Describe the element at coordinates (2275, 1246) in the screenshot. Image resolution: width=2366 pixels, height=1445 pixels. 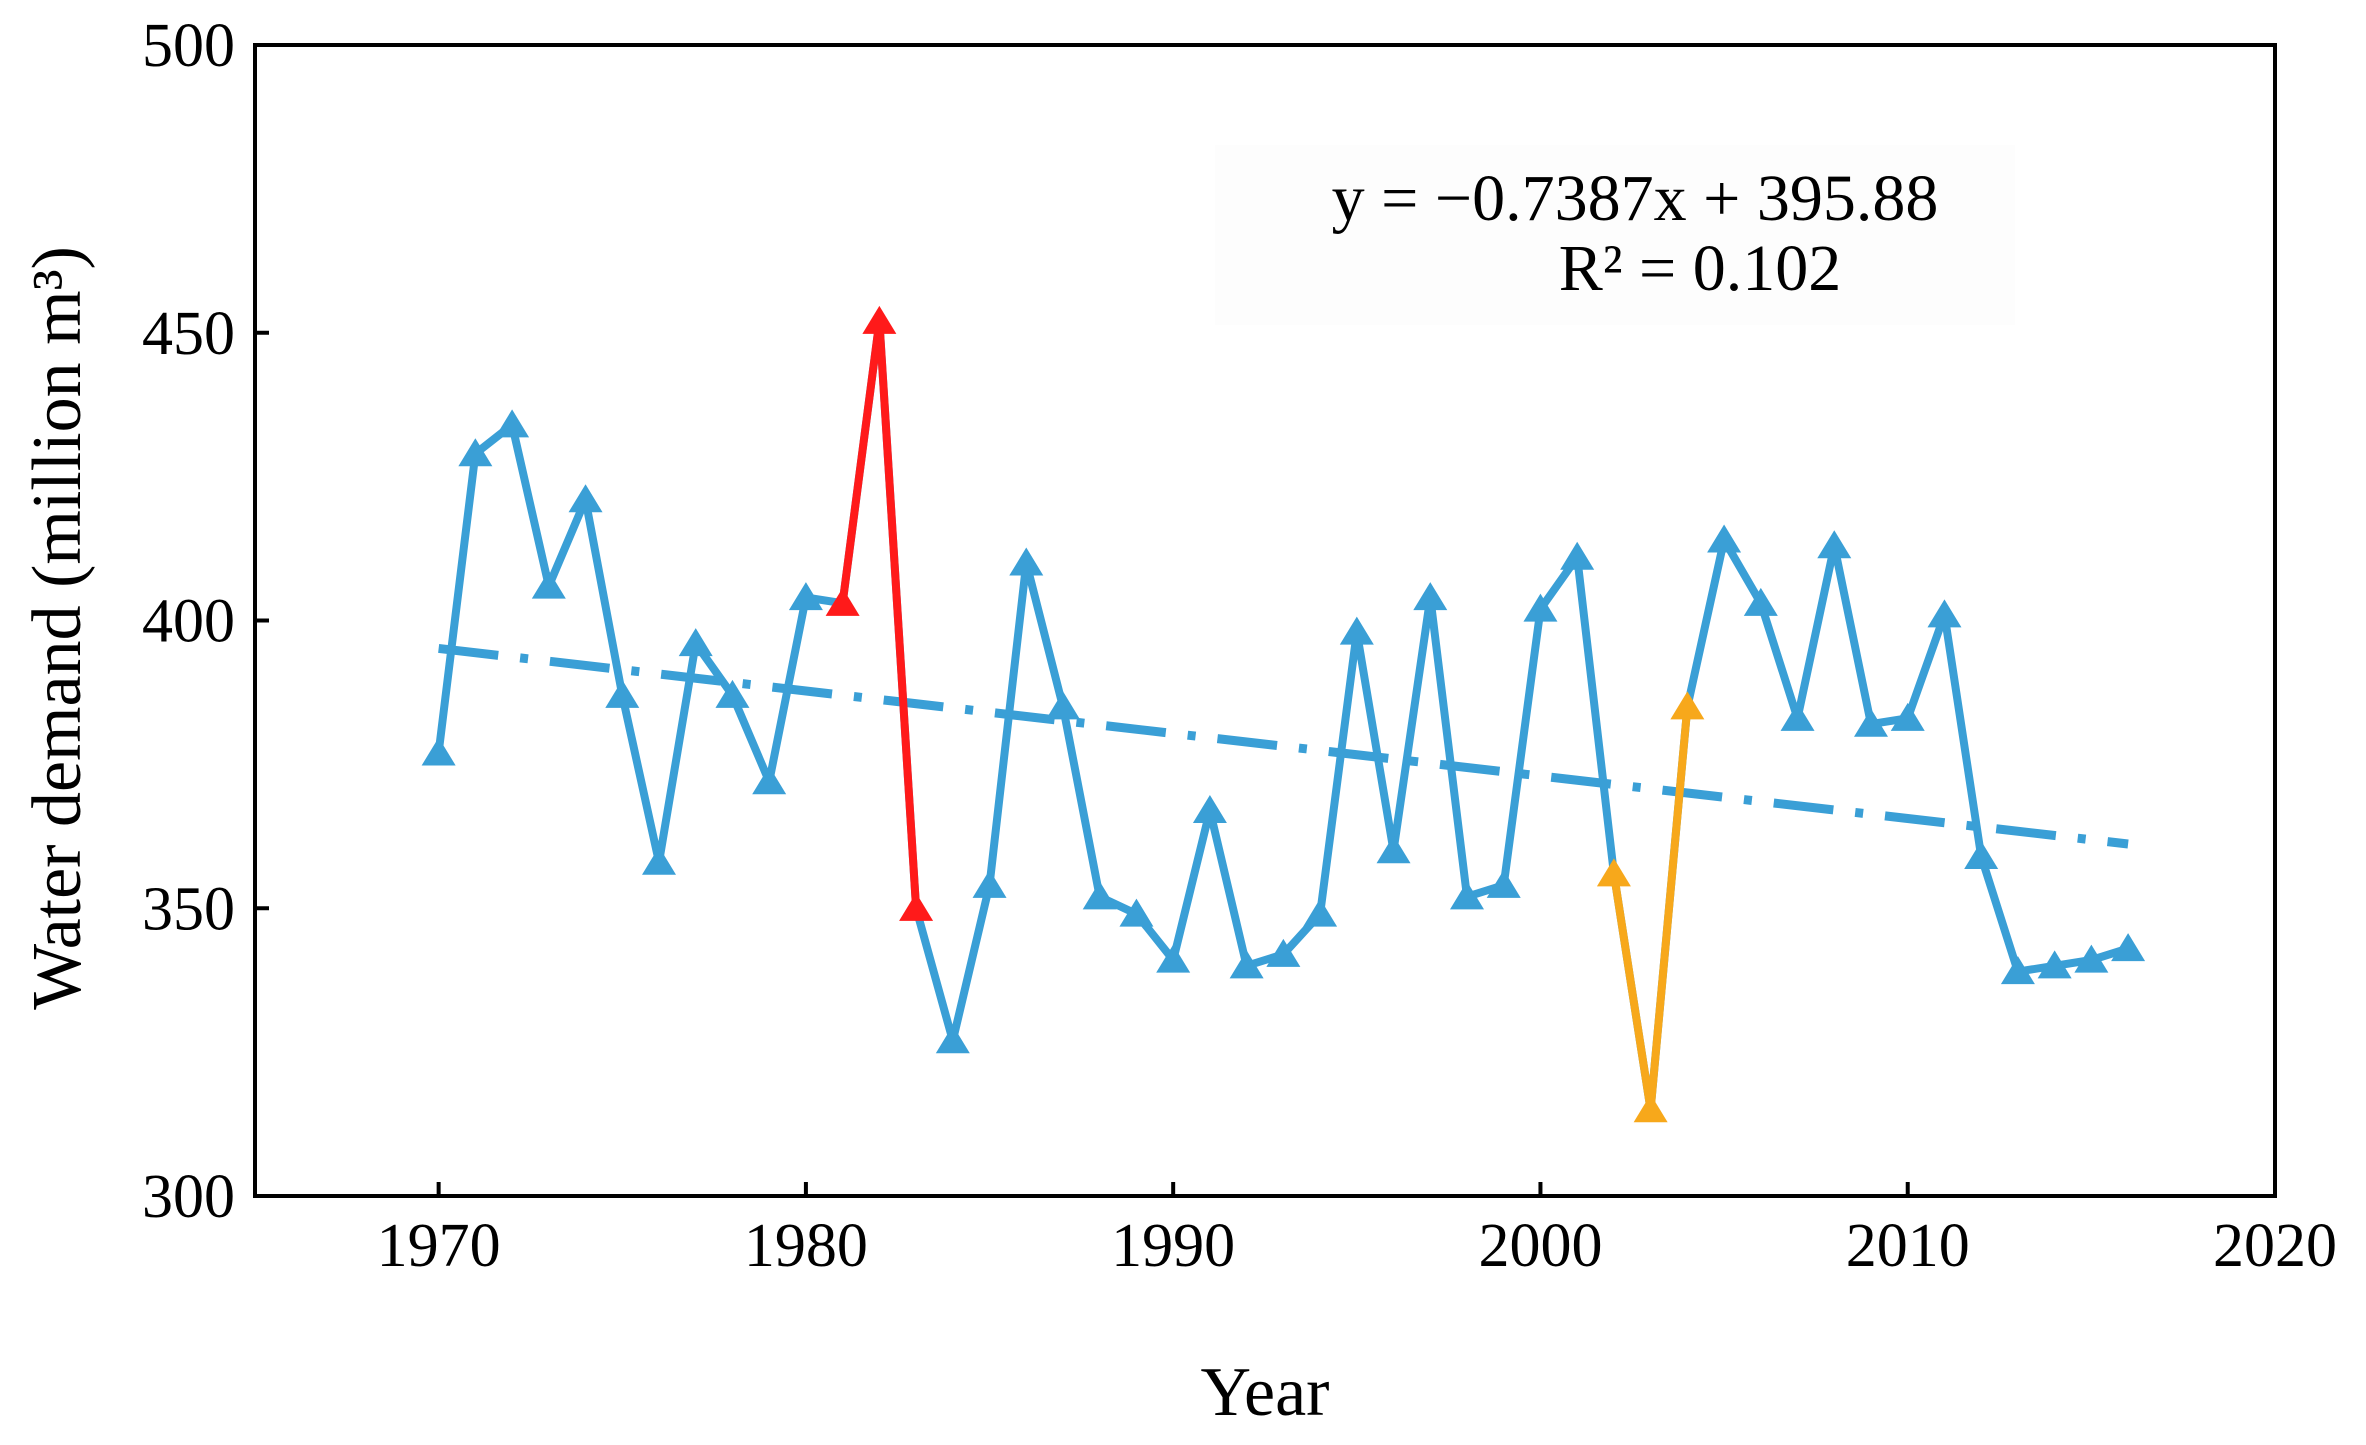
I see `x-tick-label-2020: 2020` at that location.